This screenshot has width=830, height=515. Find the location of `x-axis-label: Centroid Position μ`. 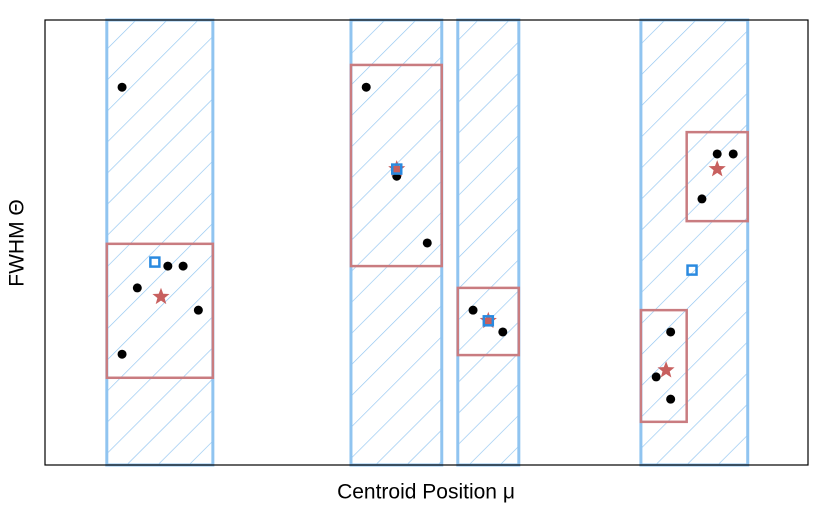

x-axis-label: Centroid Position μ is located at coordinates (426, 492).